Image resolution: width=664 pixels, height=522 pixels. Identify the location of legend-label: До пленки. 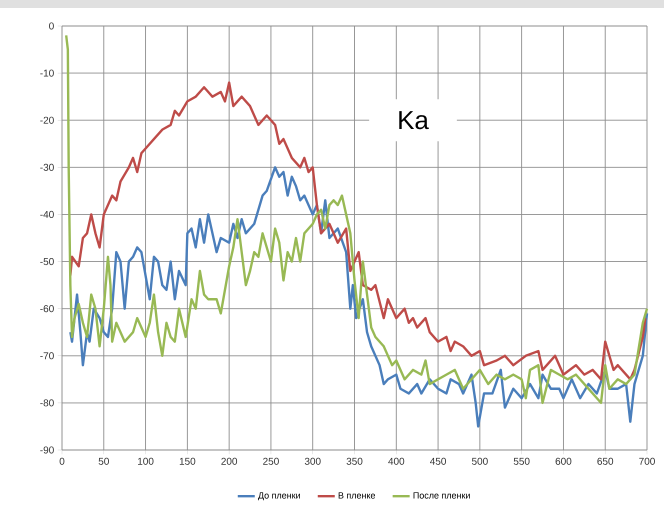
(279, 496).